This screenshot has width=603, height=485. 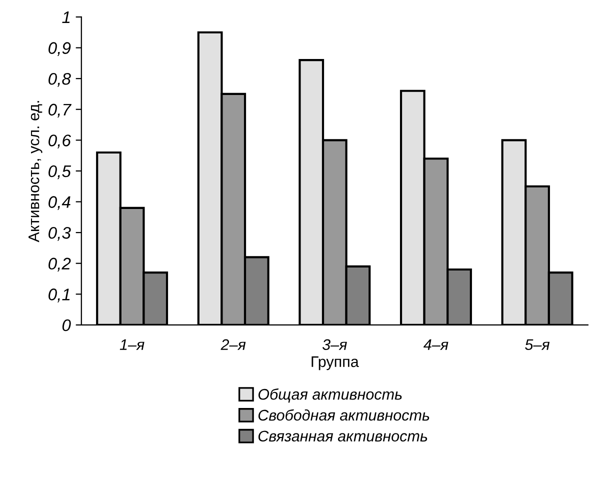 What do you see at coordinates (59, 203) in the screenshot?
I see `y-tick-label: 0,4` at bounding box center [59, 203].